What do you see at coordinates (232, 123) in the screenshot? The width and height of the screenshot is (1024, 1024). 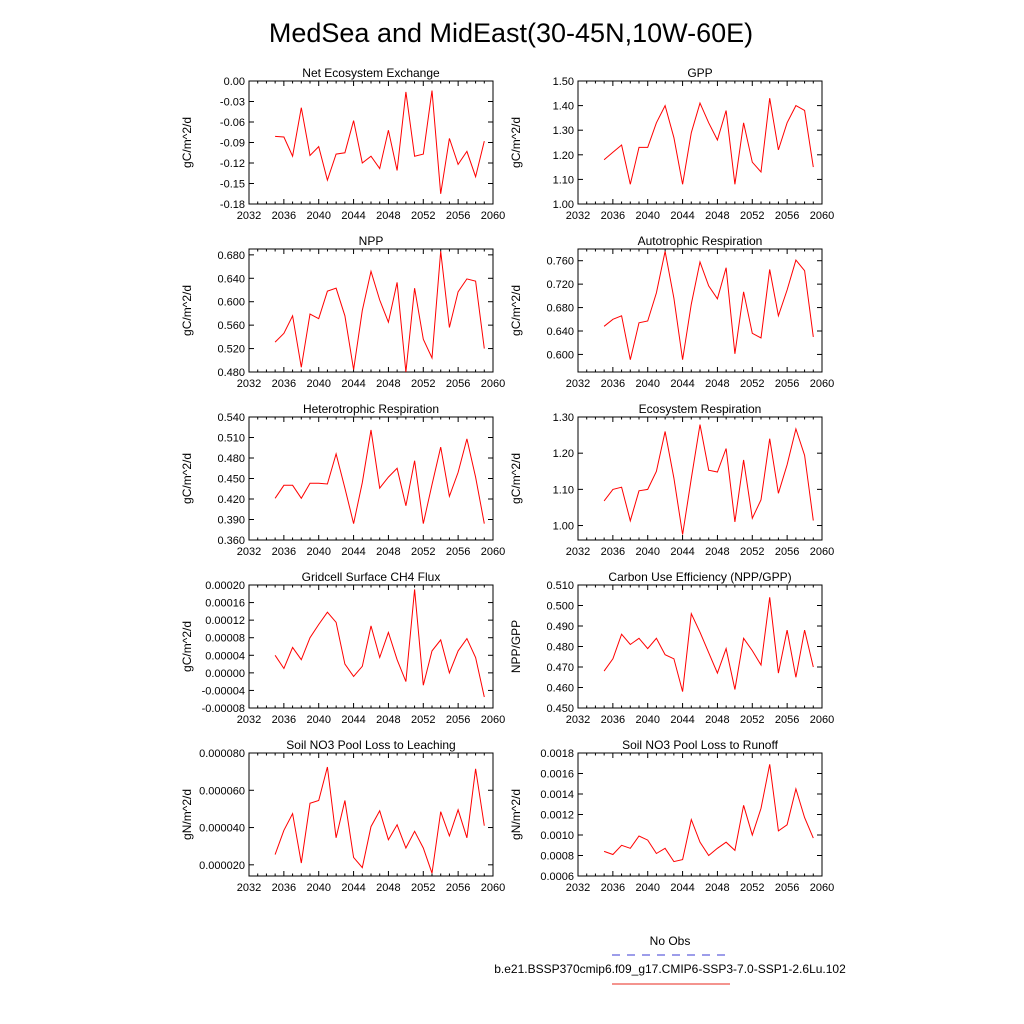 I see `y-tick-label: -0.06` at bounding box center [232, 123].